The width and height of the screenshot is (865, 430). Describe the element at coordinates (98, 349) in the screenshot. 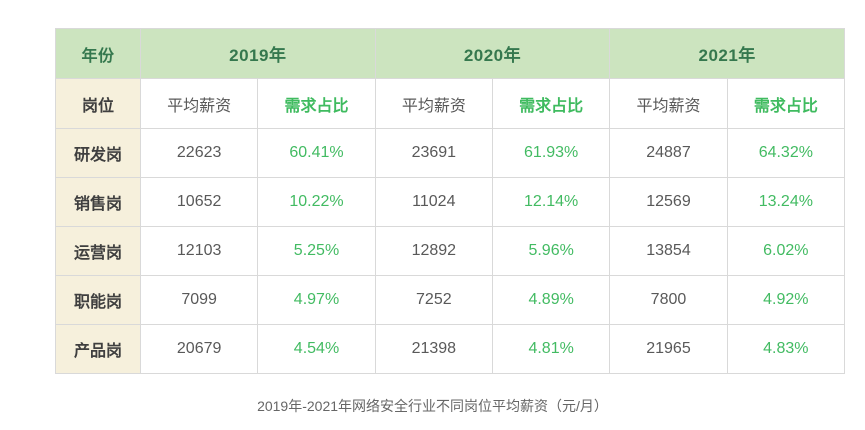

I see `position-label: 产品岗` at that location.